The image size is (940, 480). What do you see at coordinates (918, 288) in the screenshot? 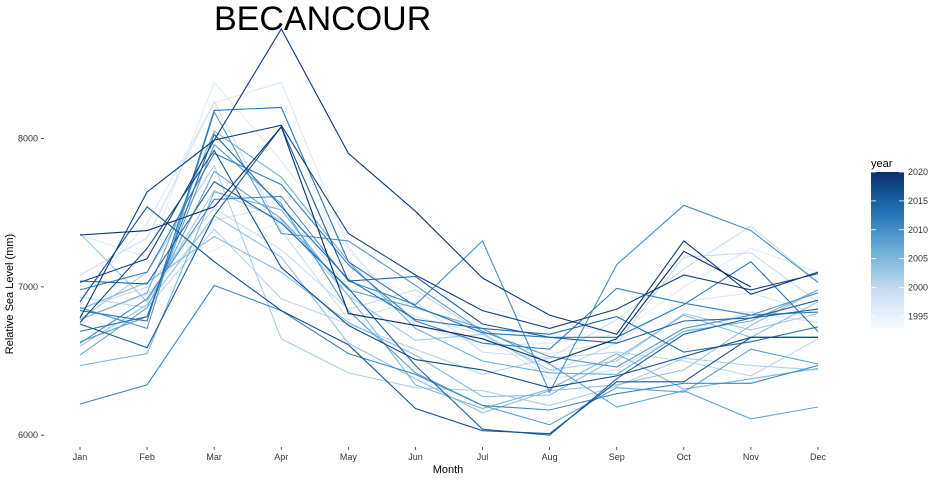
I see `legend-tick-label: 2000` at bounding box center [918, 288].